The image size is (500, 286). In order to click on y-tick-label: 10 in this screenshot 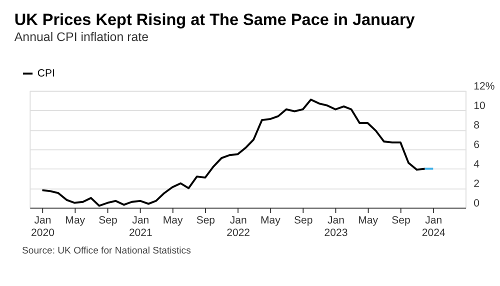, I will do `click(480, 106)`.